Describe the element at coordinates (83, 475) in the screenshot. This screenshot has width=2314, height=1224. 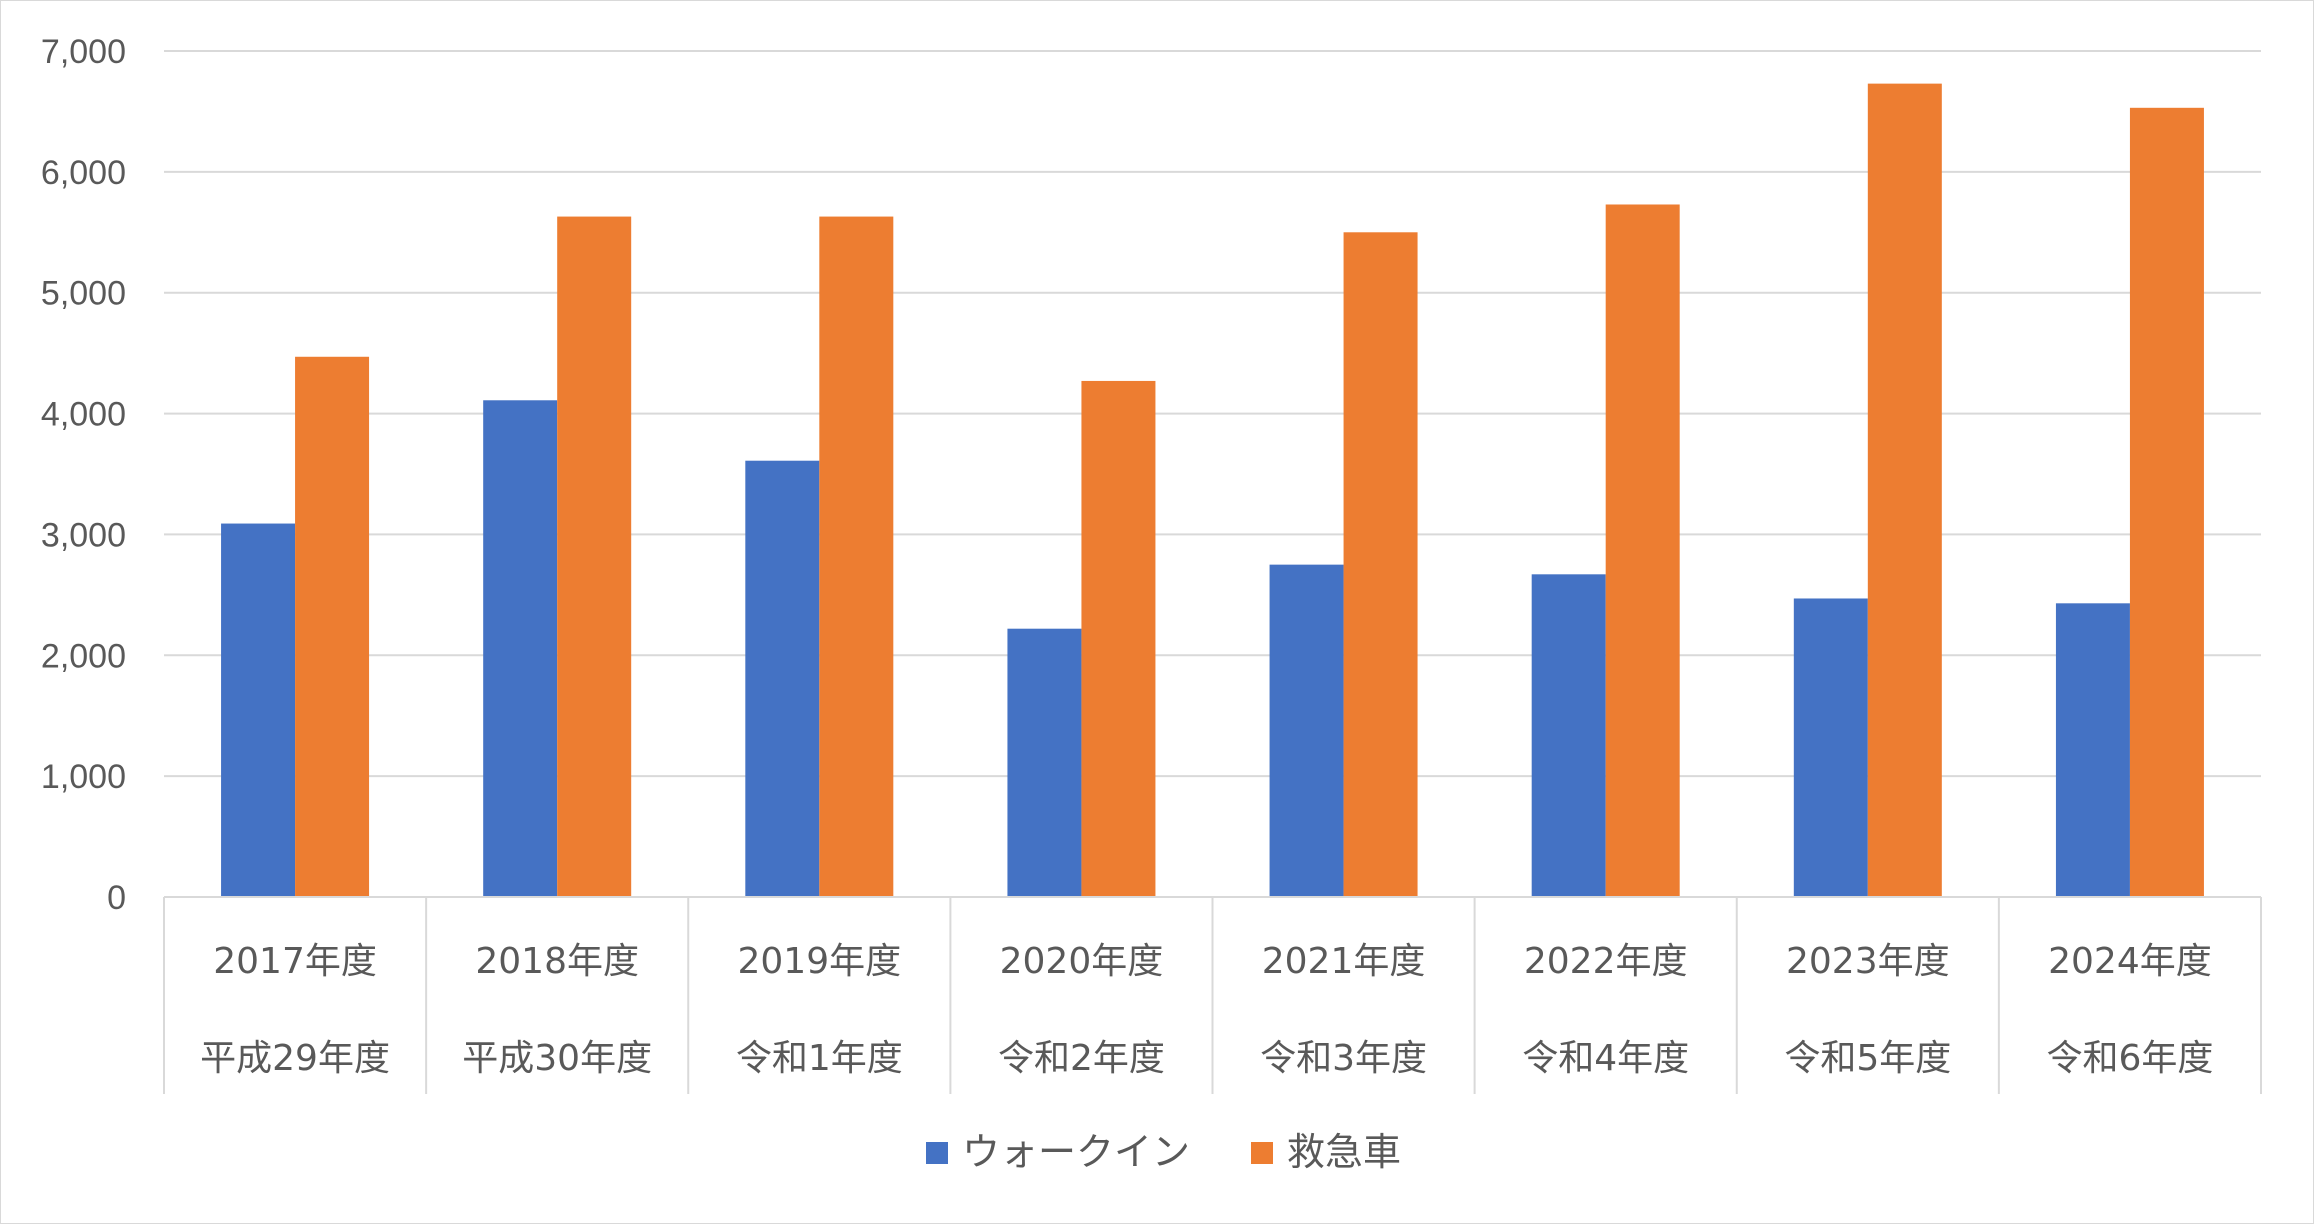
I see `y-axis: 0 1,000 2,000 3,000 4,000 5,000 6,000 7,000` at that location.